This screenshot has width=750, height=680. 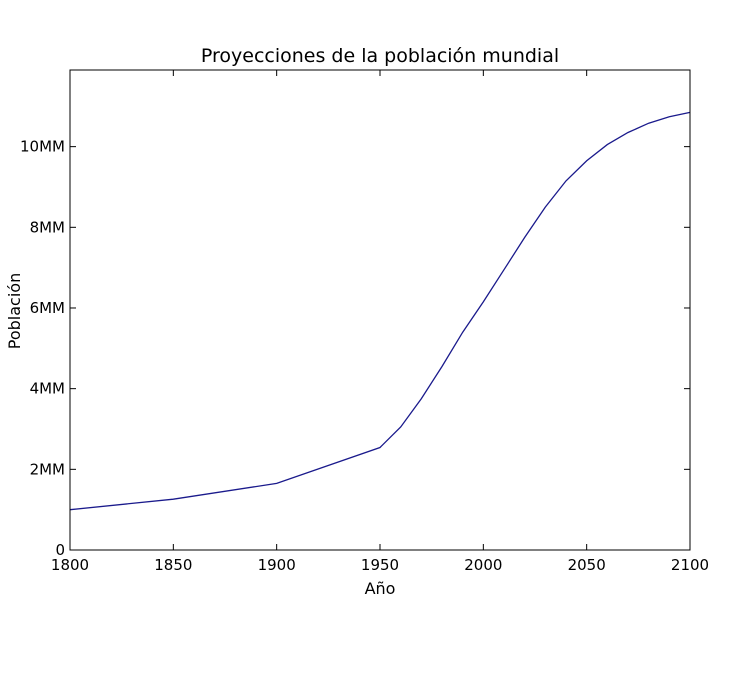 I want to click on y-axis-label: Población, so click(x=14, y=311).